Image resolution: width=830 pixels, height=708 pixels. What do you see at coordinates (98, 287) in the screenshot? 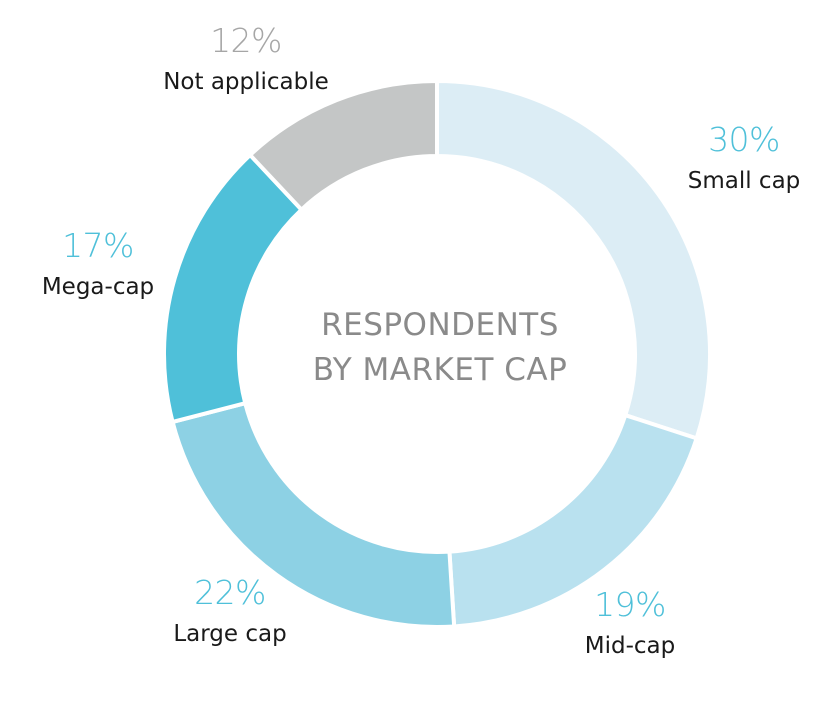
I see `category-label-mega-cap: Mega-cap` at bounding box center [98, 287].